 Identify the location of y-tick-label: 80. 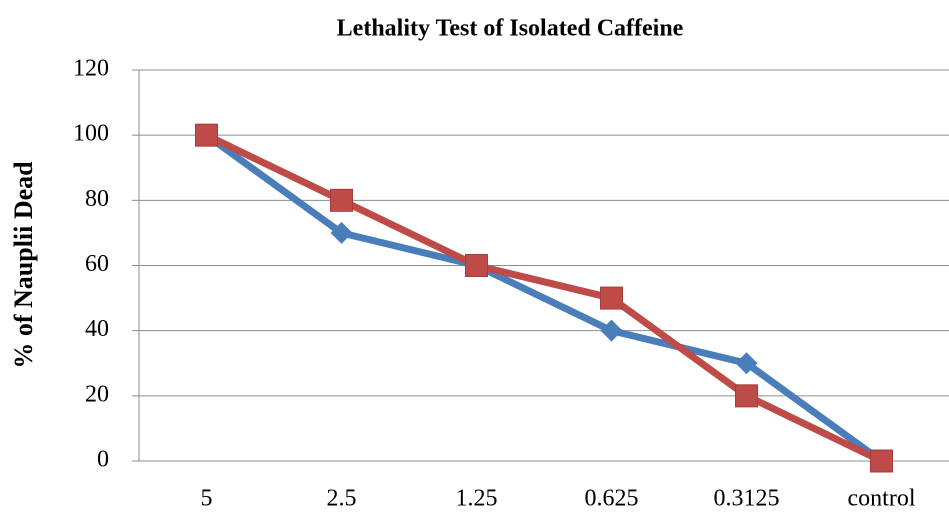
(97, 199).